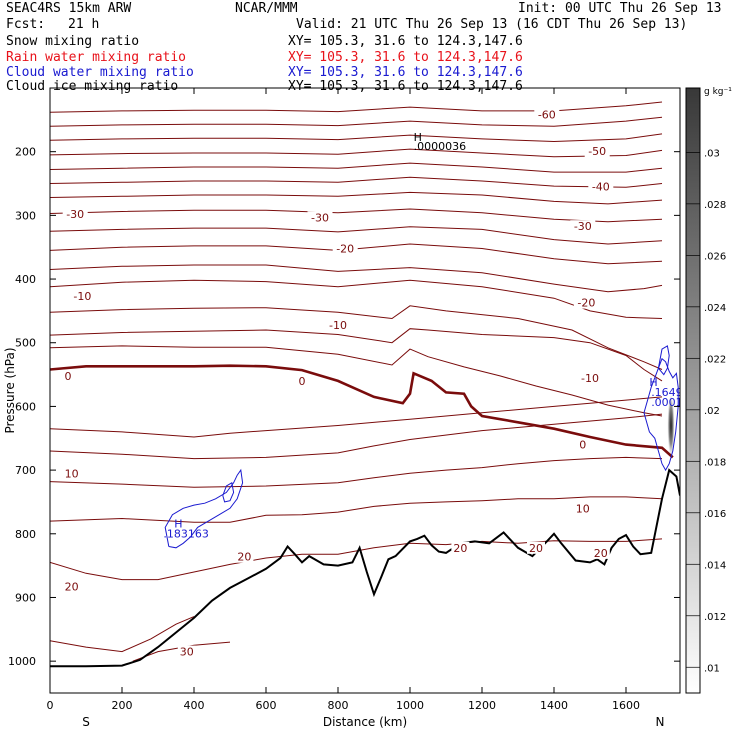 The width and height of the screenshot is (740, 740). I want to click on x-axis-label: Distance (km), so click(365, 722).